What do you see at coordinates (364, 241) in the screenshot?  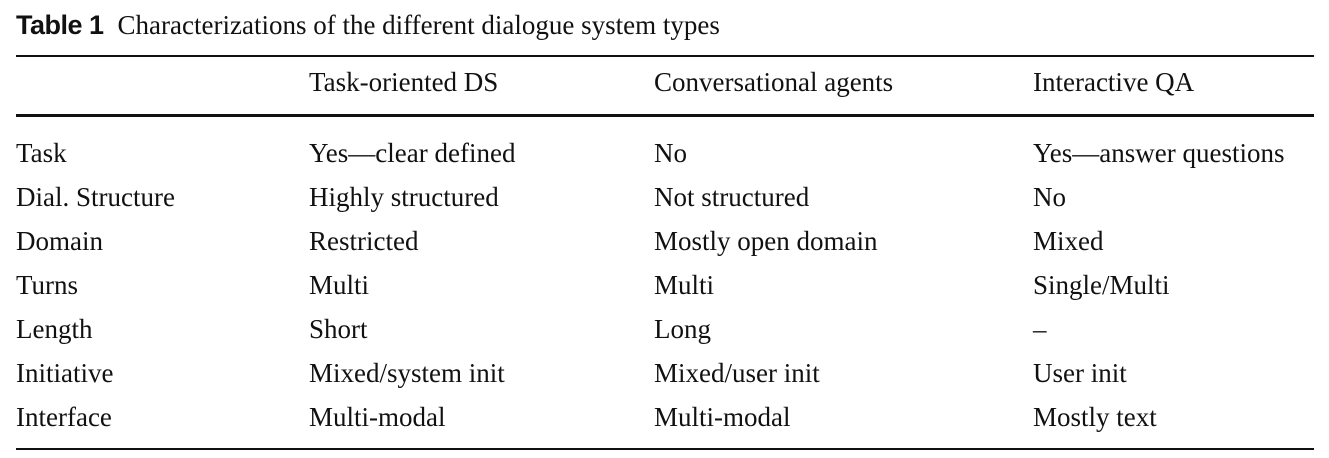 I see `table-cell: Restricted` at bounding box center [364, 241].